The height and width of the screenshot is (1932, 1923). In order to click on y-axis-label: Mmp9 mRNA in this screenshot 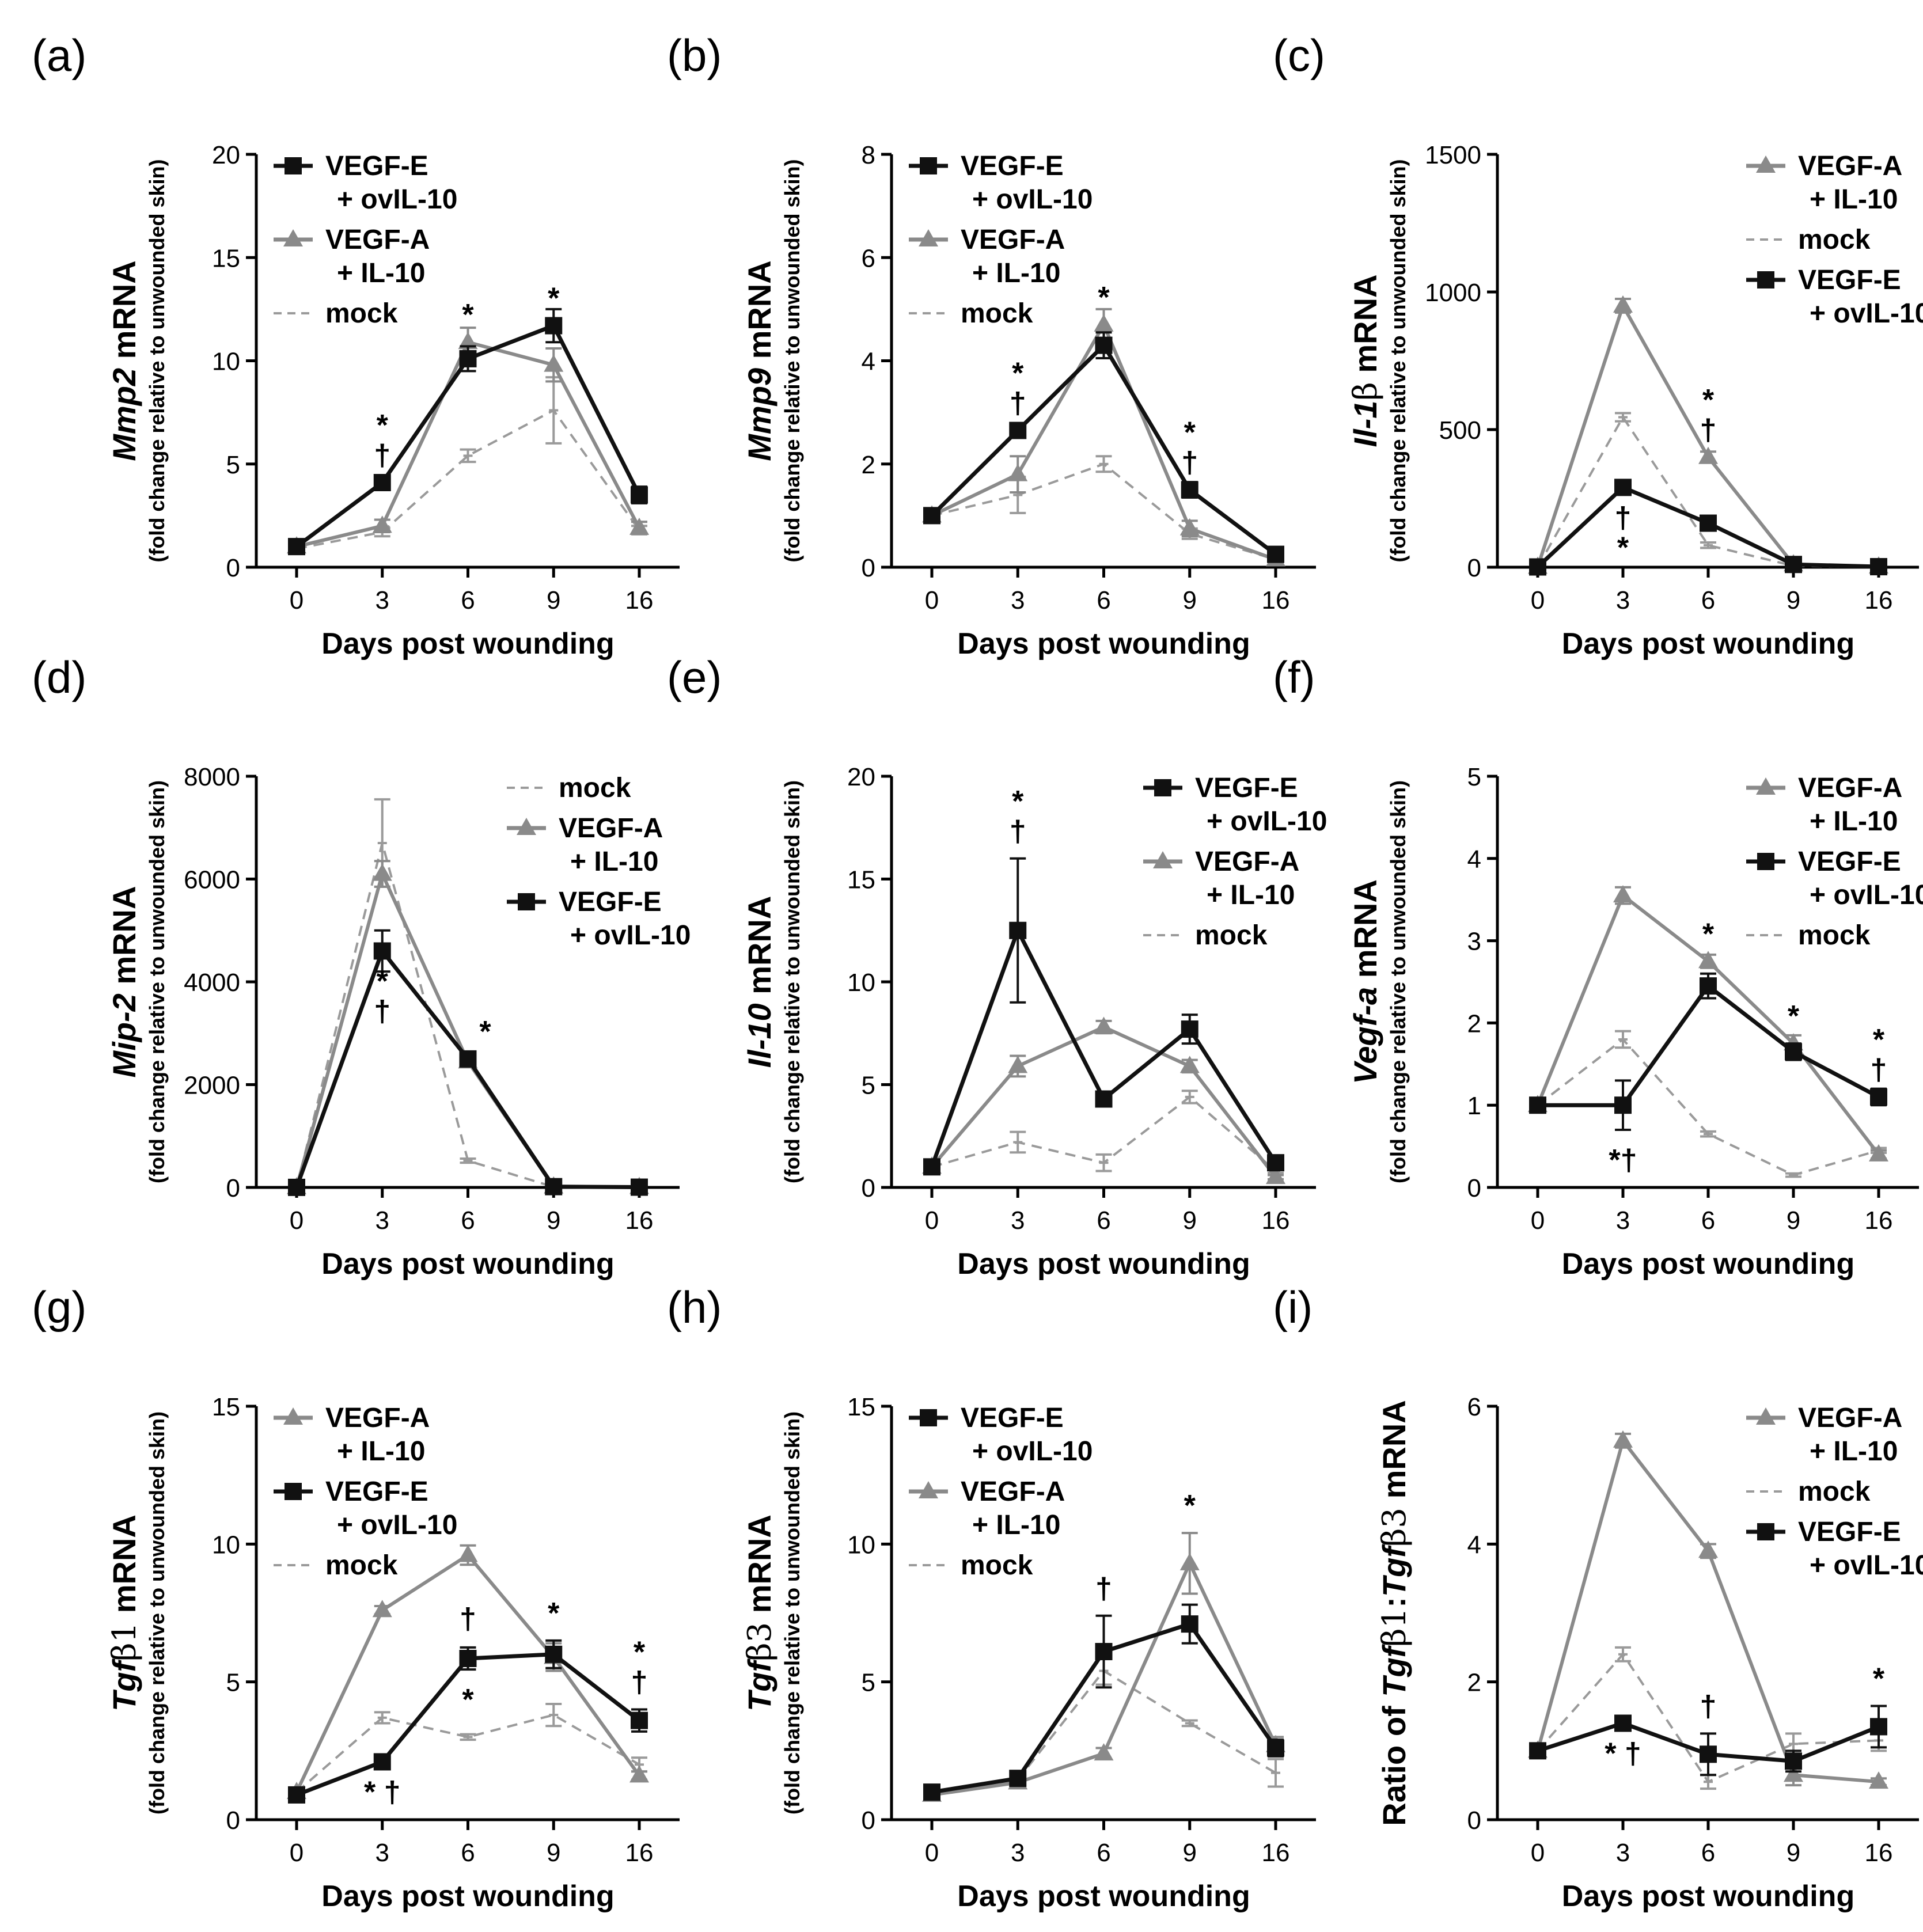, I will do `click(759, 360)`.